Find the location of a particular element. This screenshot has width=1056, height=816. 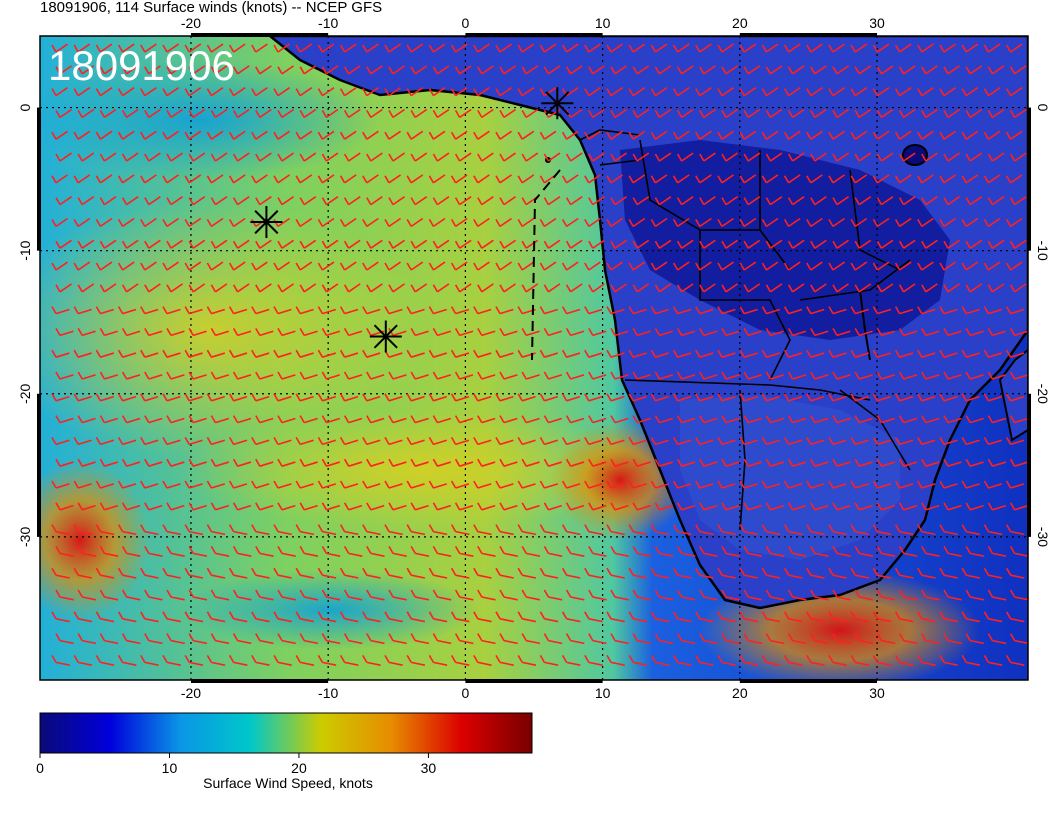

x-tick-label-bottom: -10 is located at coordinates (328, 693).